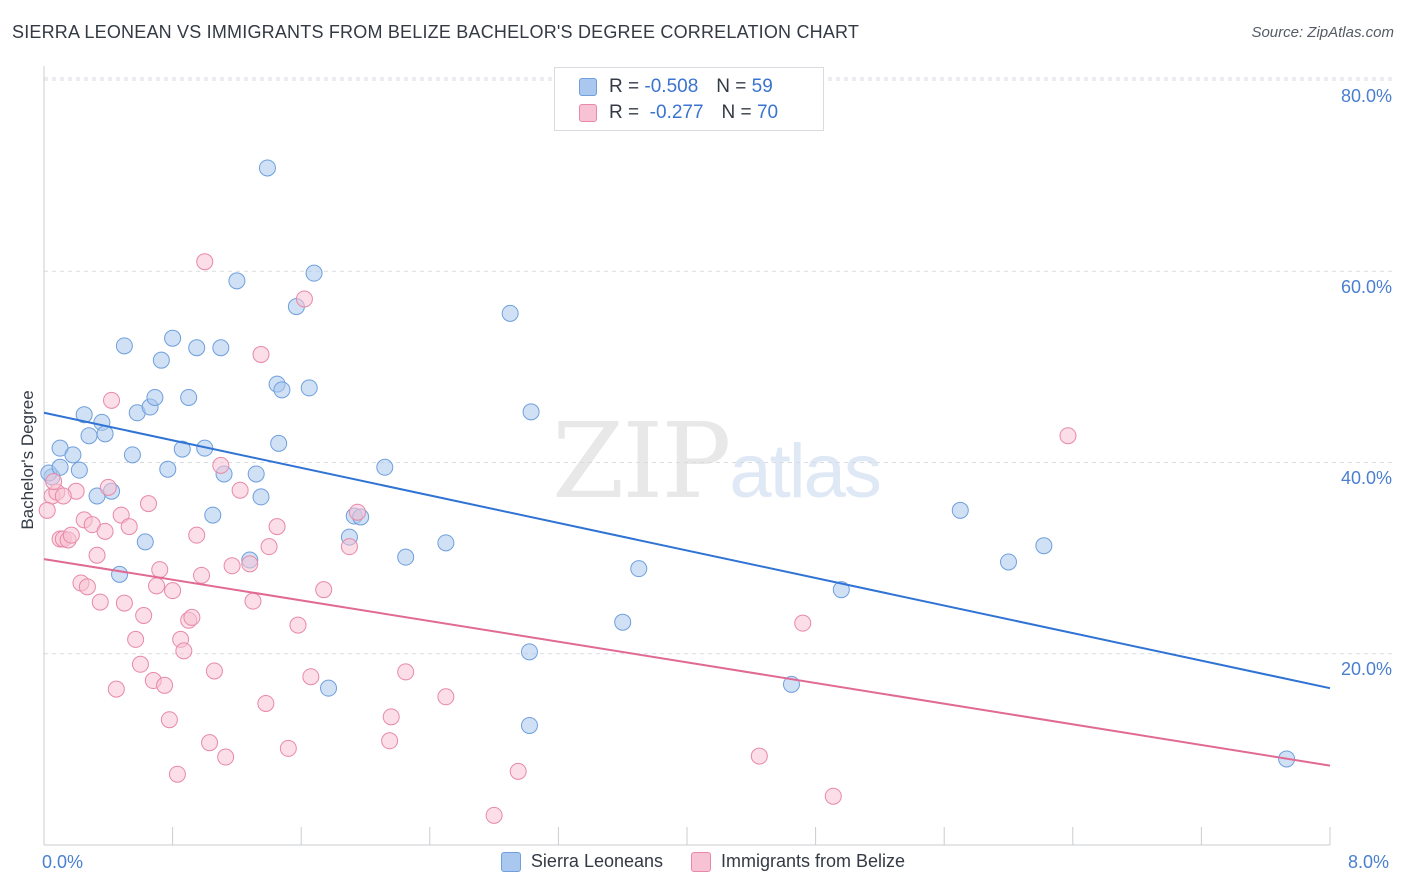  Describe the element at coordinates (1366, 96) in the screenshot. I see `y-tick-label-80: 80.0%` at that location.